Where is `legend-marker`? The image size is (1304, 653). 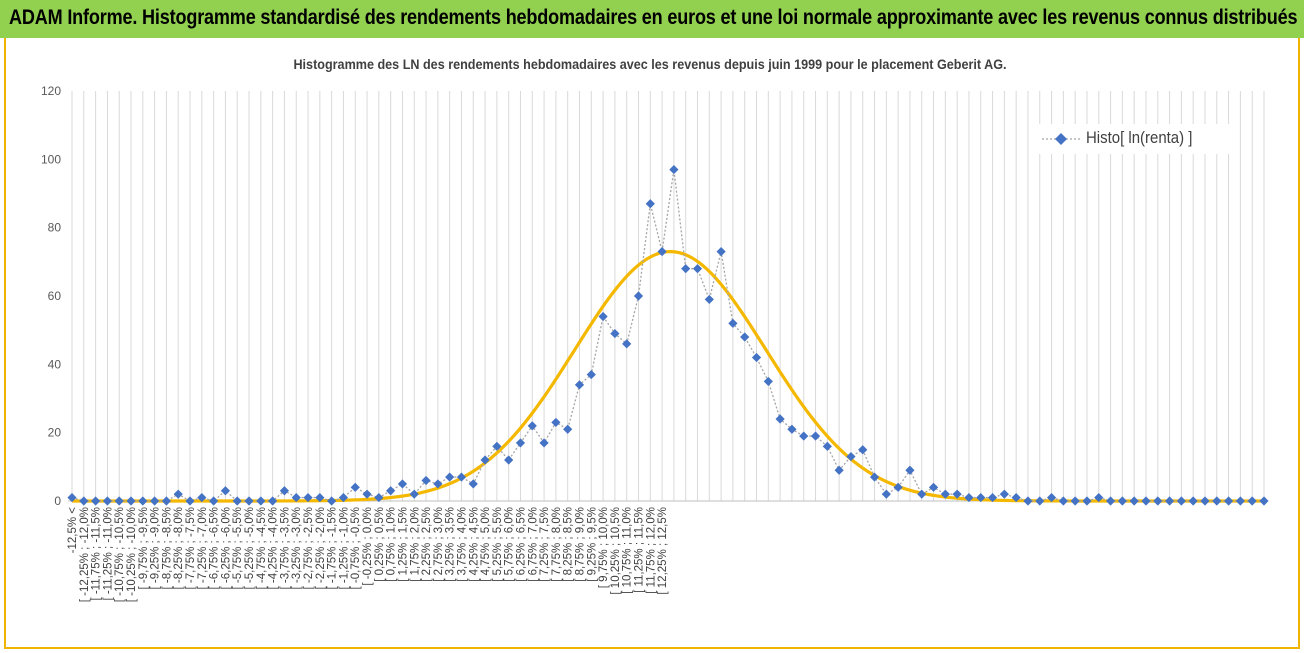
legend-marker is located at coordinates (1061, 139).